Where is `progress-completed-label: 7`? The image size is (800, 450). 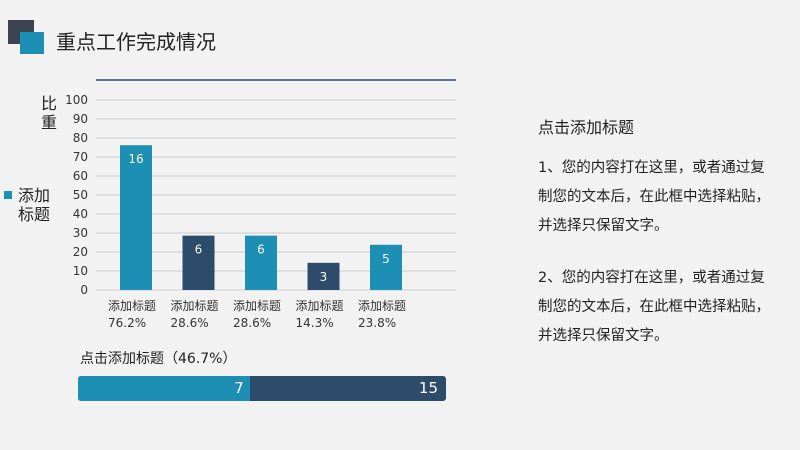 progress-completed-label: 7 is located at coordinates (239, 388).